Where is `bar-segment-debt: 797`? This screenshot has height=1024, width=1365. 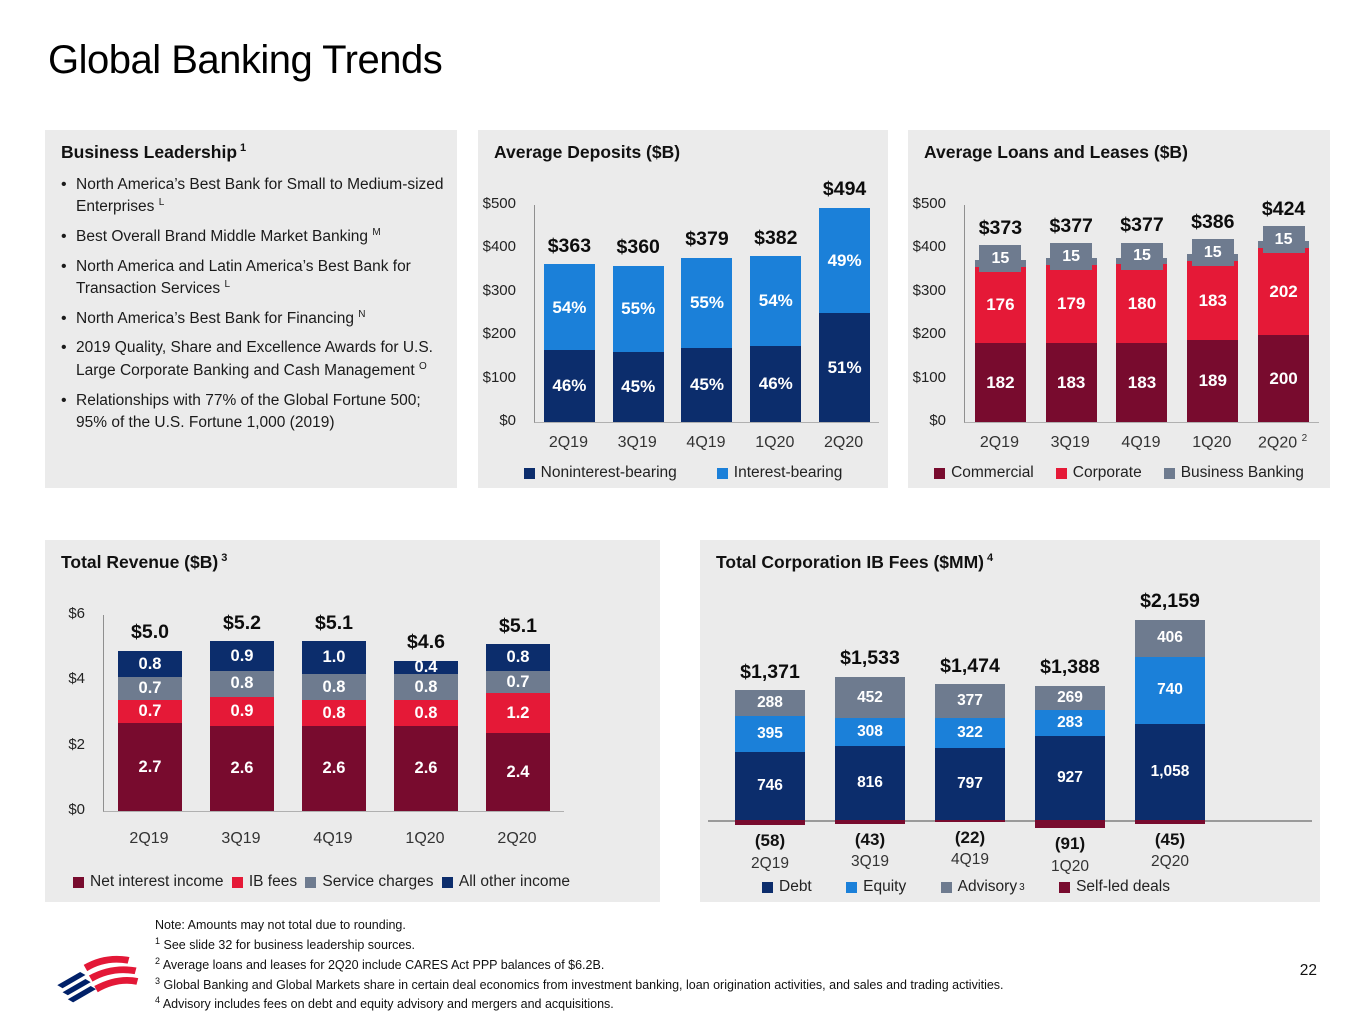 bar-segment-debt: 797 is located at coordinates (970, 783).